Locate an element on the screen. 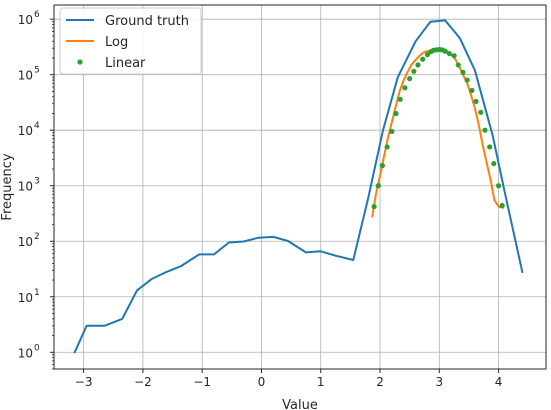 Image resolution: width=551 pixels, height=410 pixels. legend-items: Ground truth Log Linear is located at coordinates (127, 42).